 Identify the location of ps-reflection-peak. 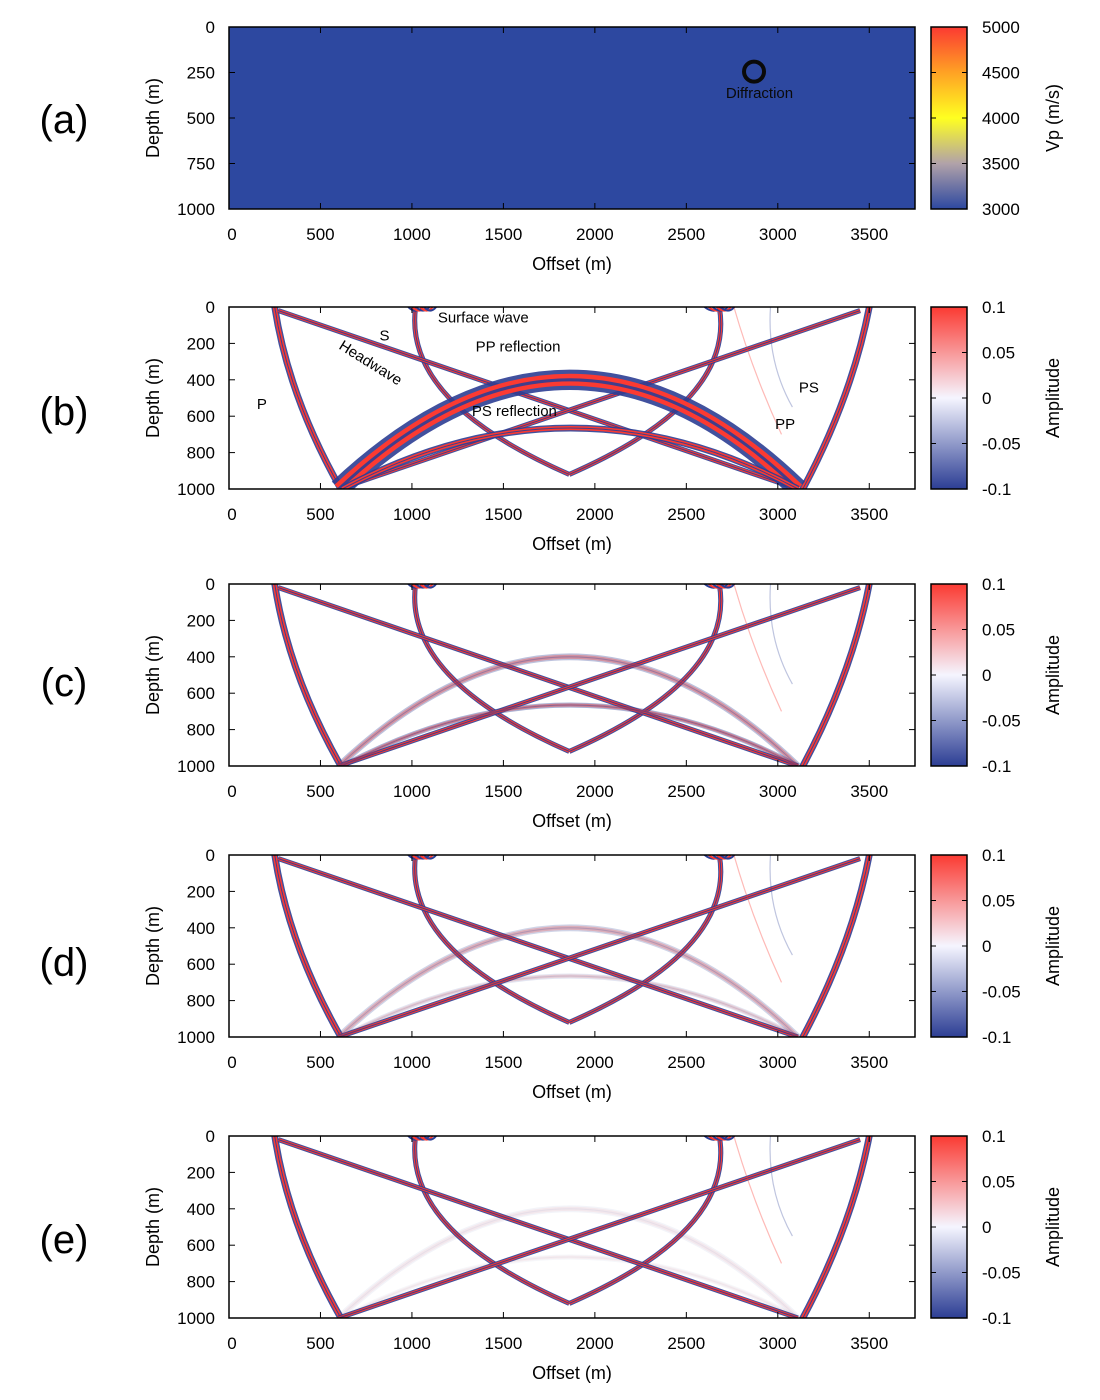
(570, 1286).